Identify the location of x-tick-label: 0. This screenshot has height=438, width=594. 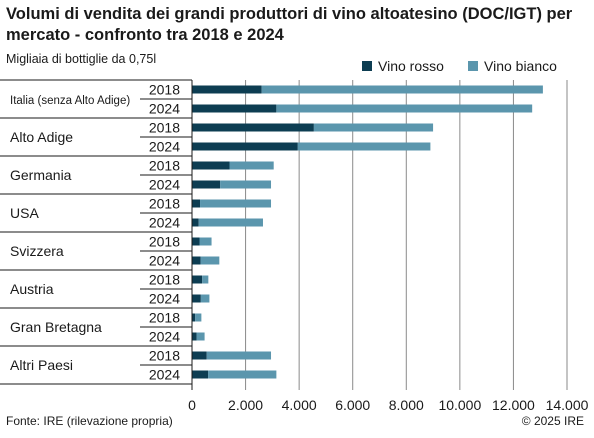
(192, 405).